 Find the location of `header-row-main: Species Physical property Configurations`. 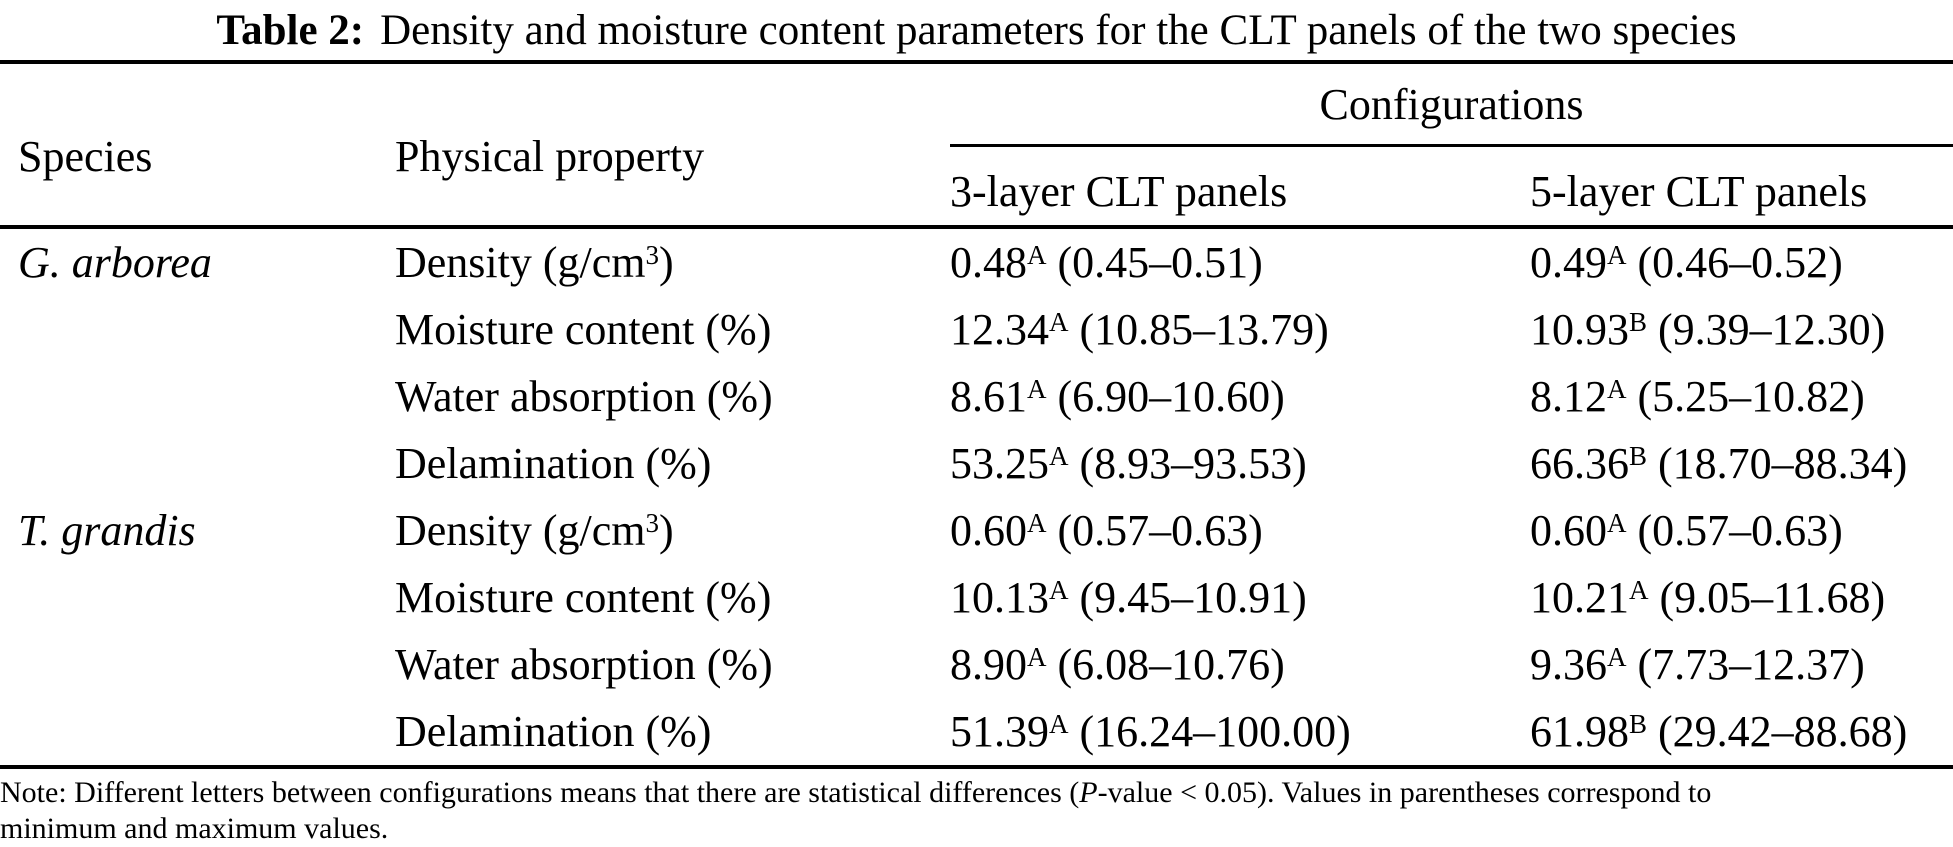

header-row-main: Species Physical property Configurations is located at coordinates (976, 121).